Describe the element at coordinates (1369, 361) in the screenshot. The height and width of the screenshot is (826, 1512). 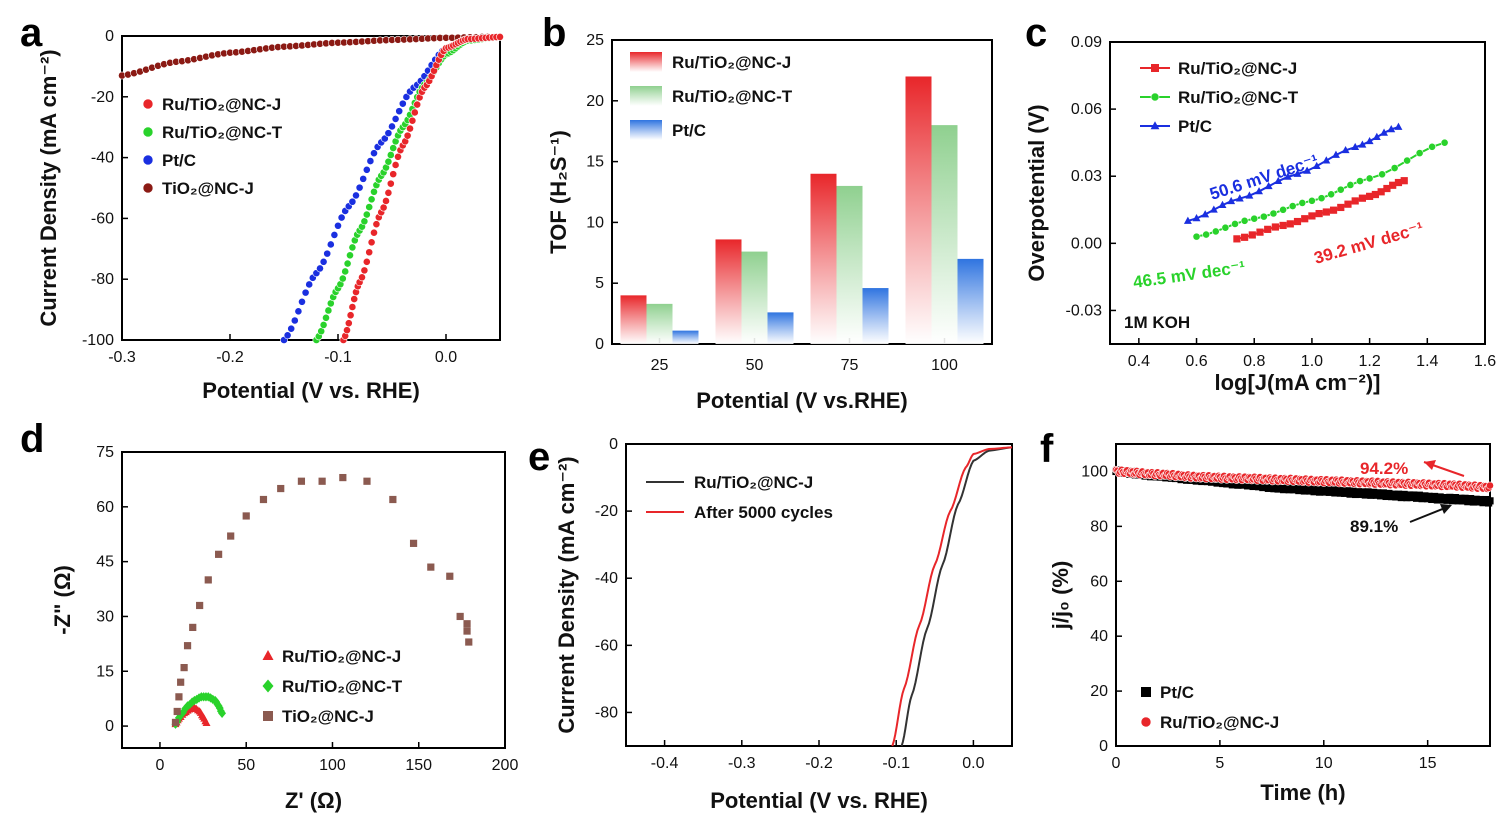
I see `c-x-tick-label: 1.2` at that location.